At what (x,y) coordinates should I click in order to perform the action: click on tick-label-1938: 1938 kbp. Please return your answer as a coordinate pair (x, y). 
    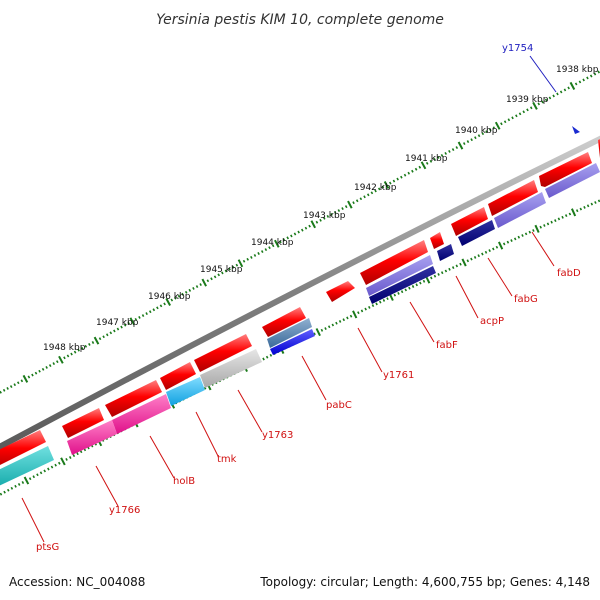
    Looking at the image, I should click on (577, 70).